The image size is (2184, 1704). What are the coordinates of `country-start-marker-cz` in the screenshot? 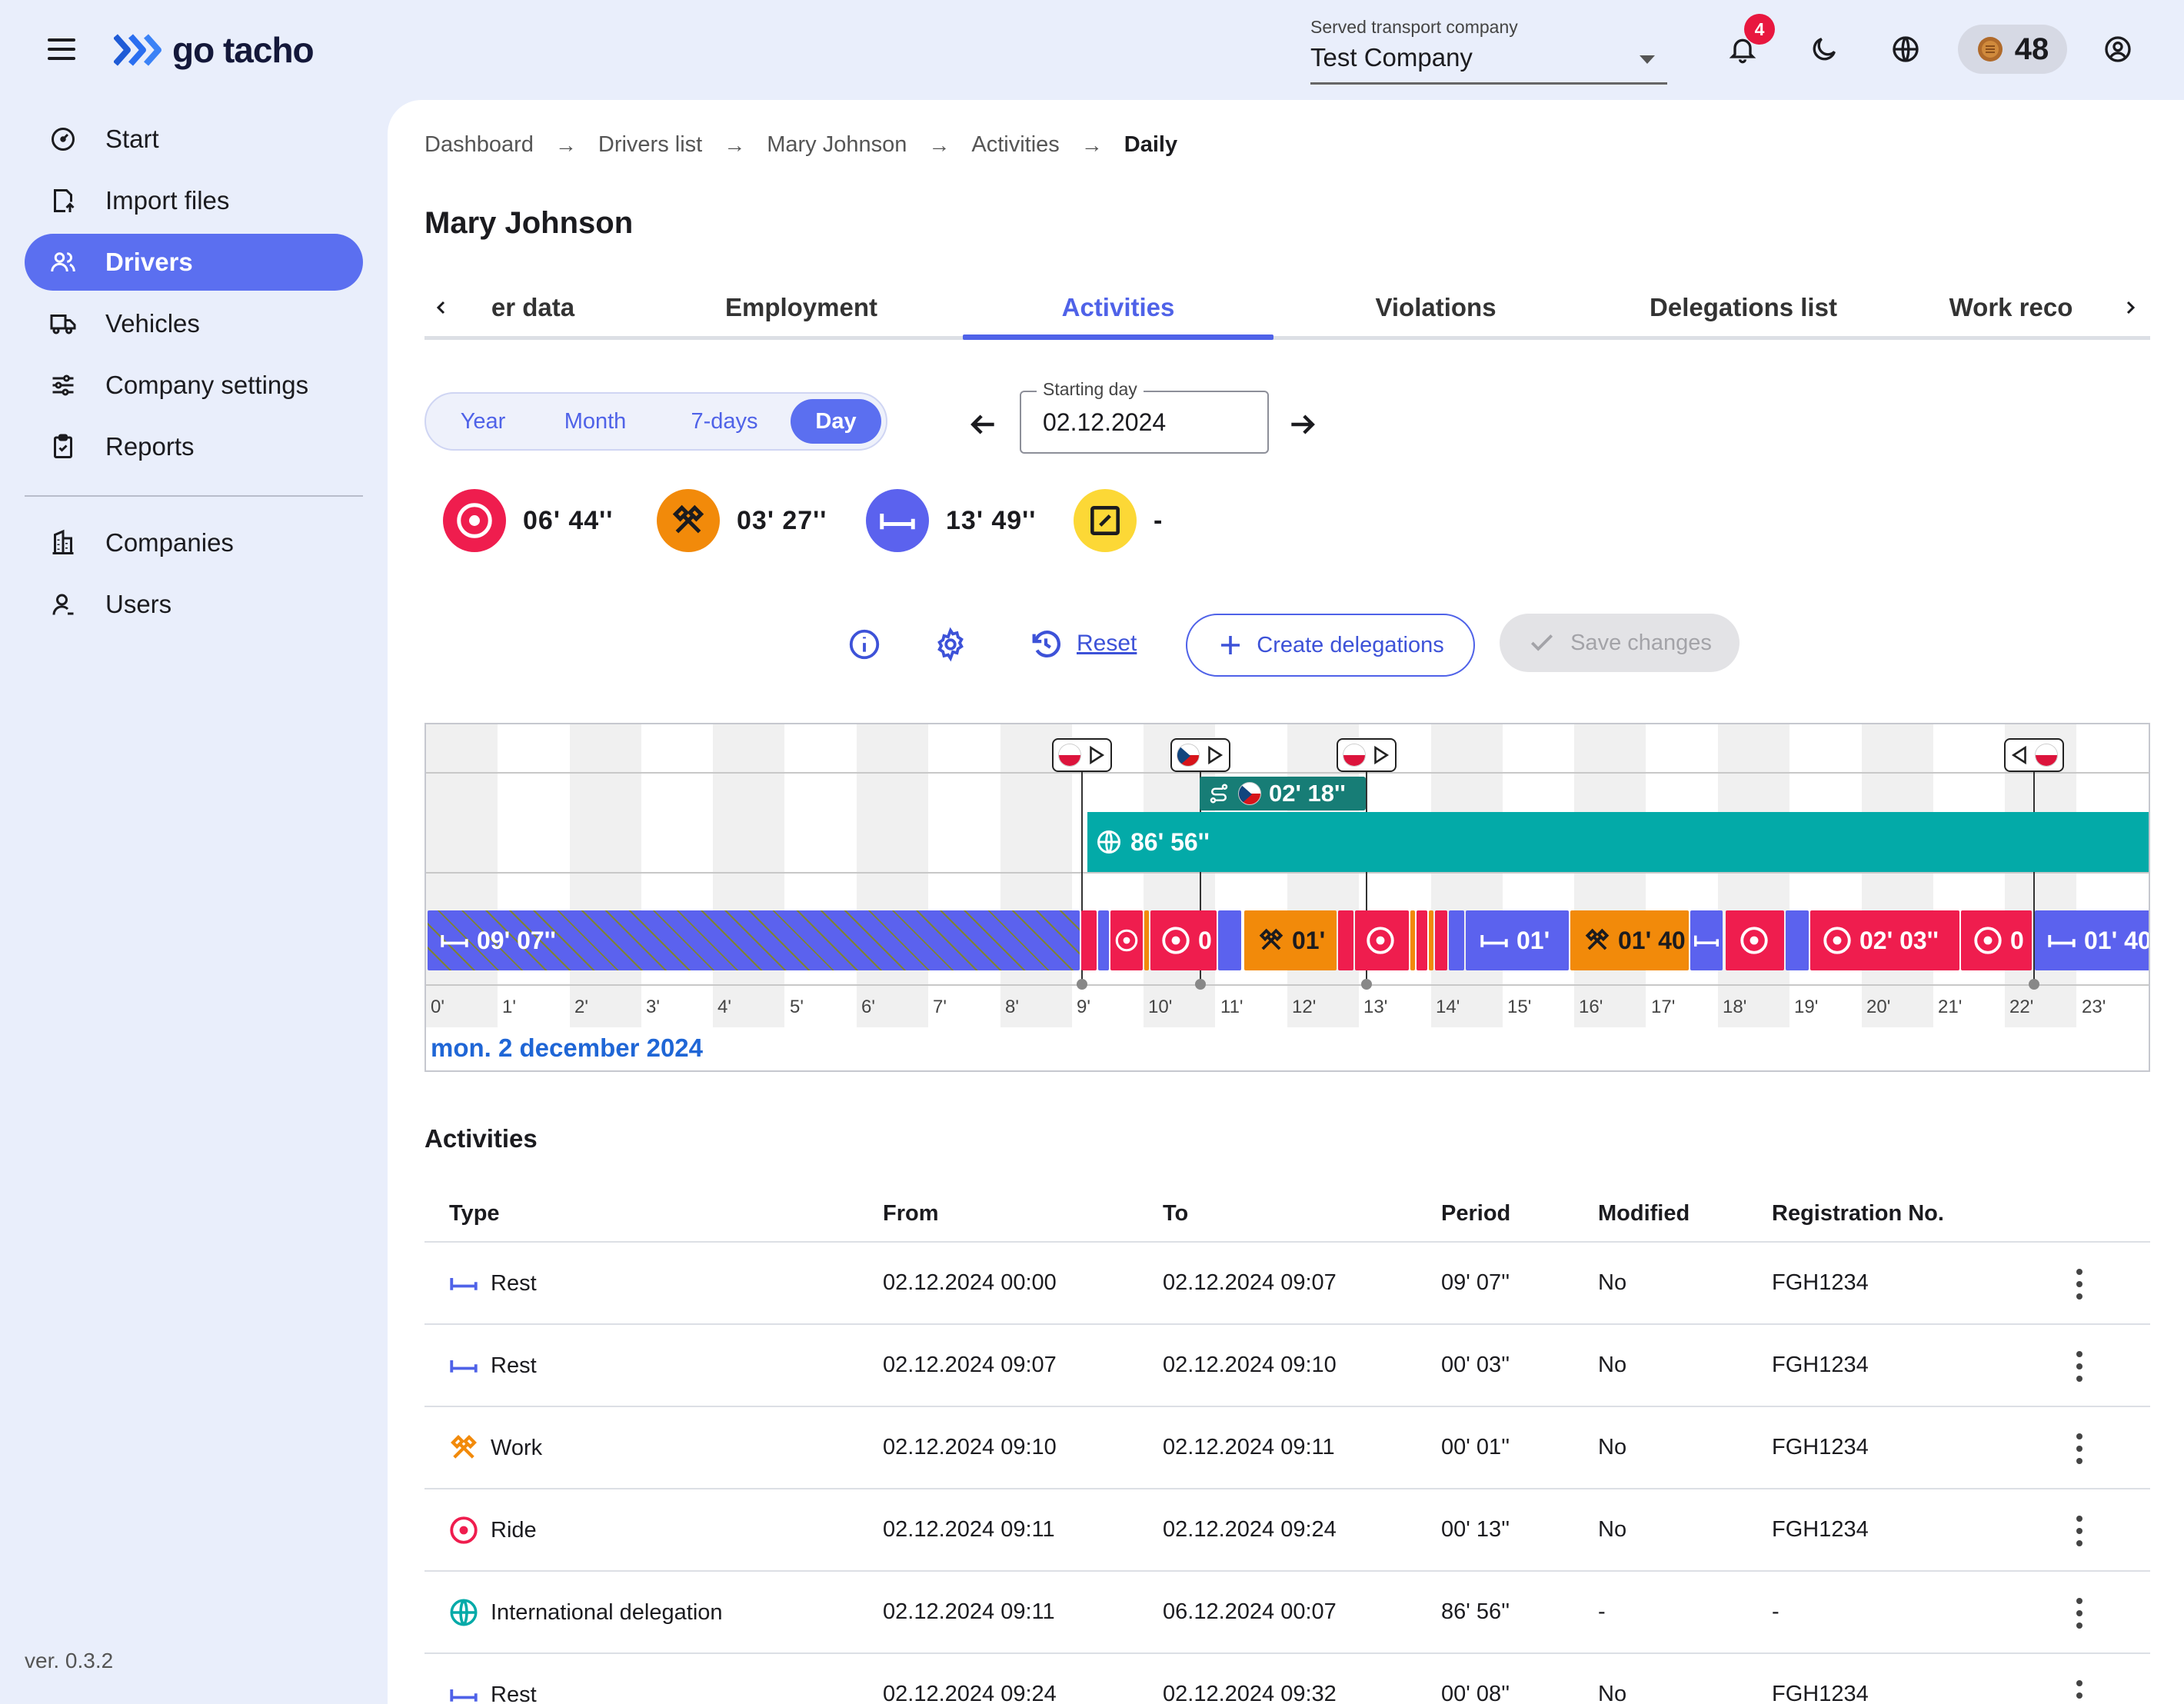 It's located at (1200, 755).